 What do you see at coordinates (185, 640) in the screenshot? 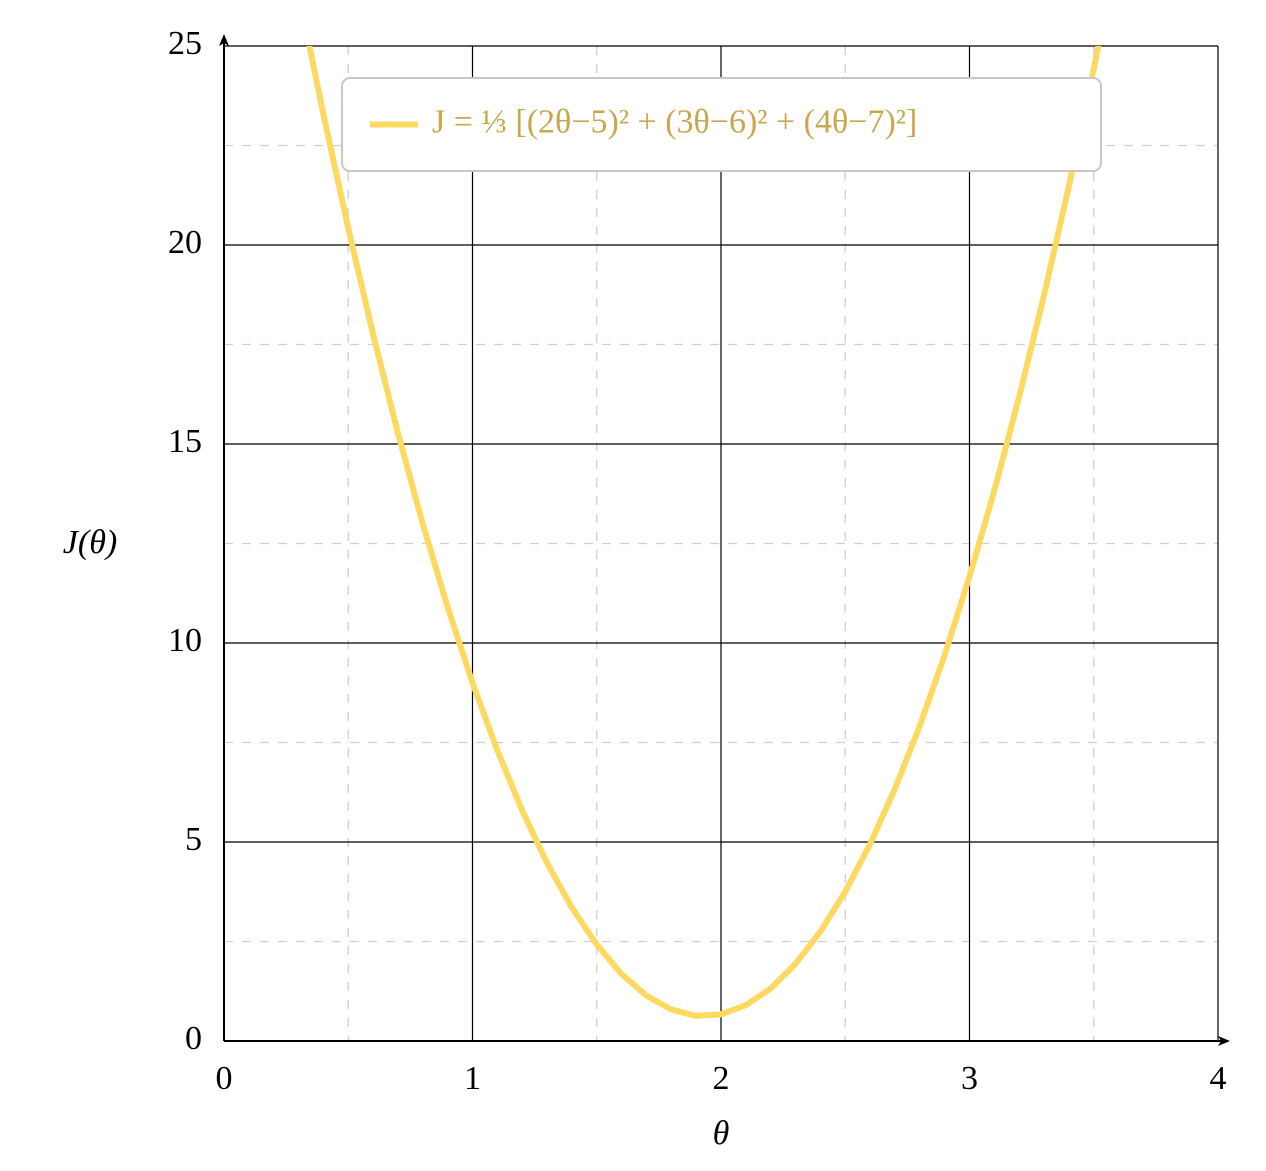
I see `y-tick-label: 10` at bounding box center [185, 640].